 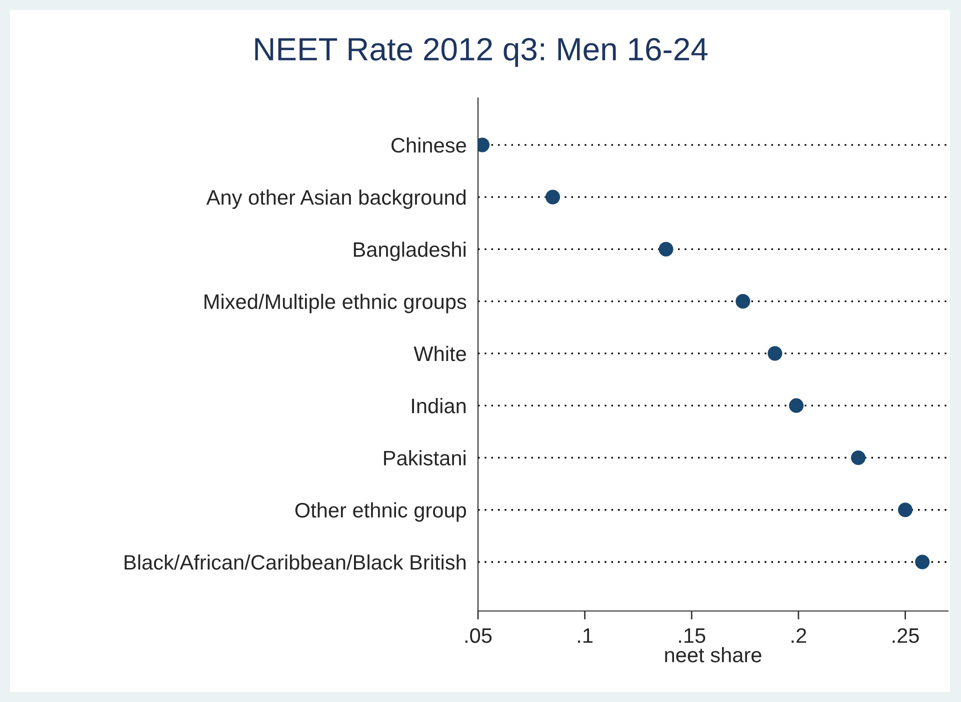 What do you see at coordinates (713, 654) in the screenshot?
I see `x-axis-title: neet share` at bounding box center [713, 654].